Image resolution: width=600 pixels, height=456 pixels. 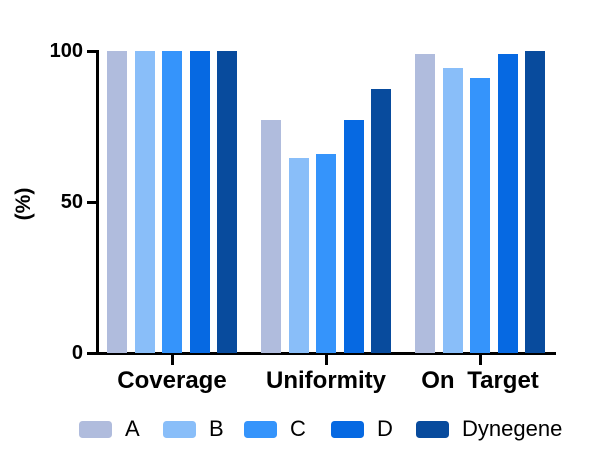 What do you see at coordinates (227, 202) in the screenshot?
I see `bar-dynegene-coverage` at bounding box center [227, 202].